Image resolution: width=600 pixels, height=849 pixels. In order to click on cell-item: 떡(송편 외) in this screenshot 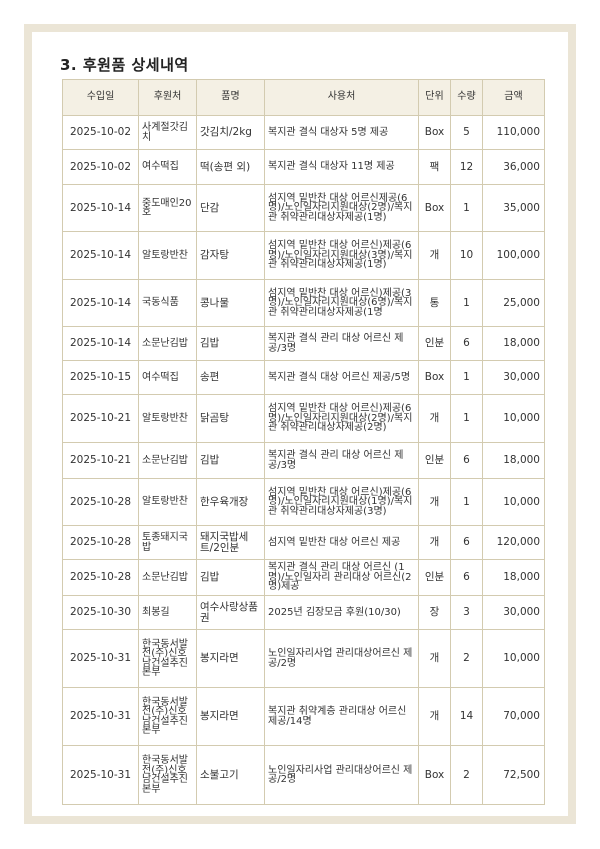, I will do `click(230, 167)`.